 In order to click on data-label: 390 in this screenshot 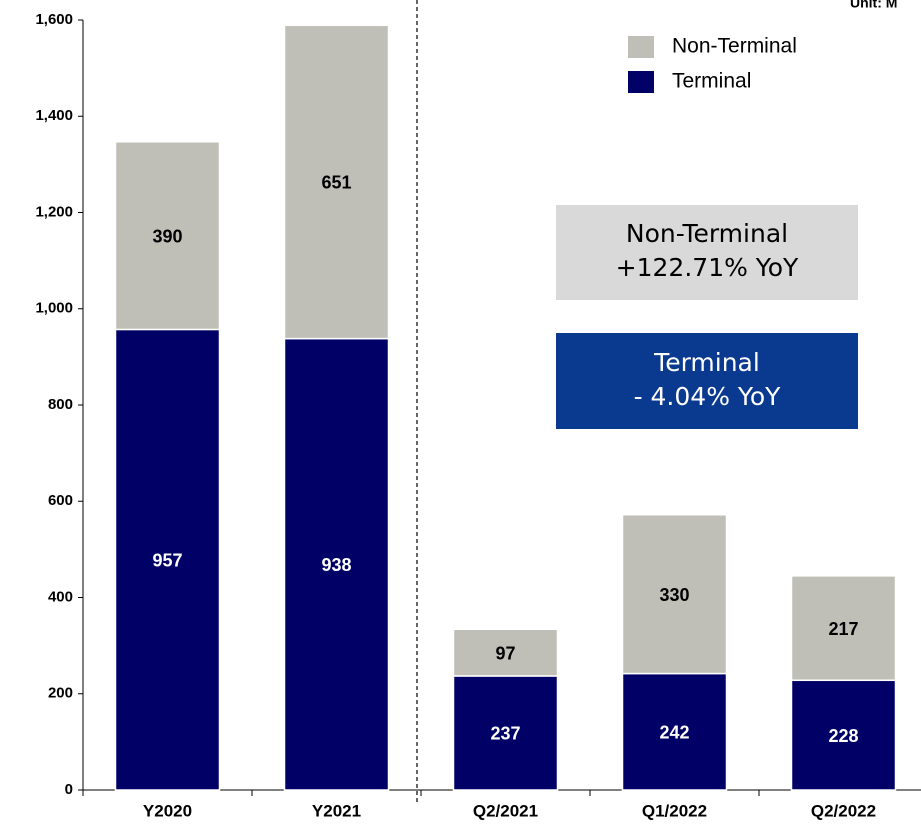, I will do `click(167, 236)`.